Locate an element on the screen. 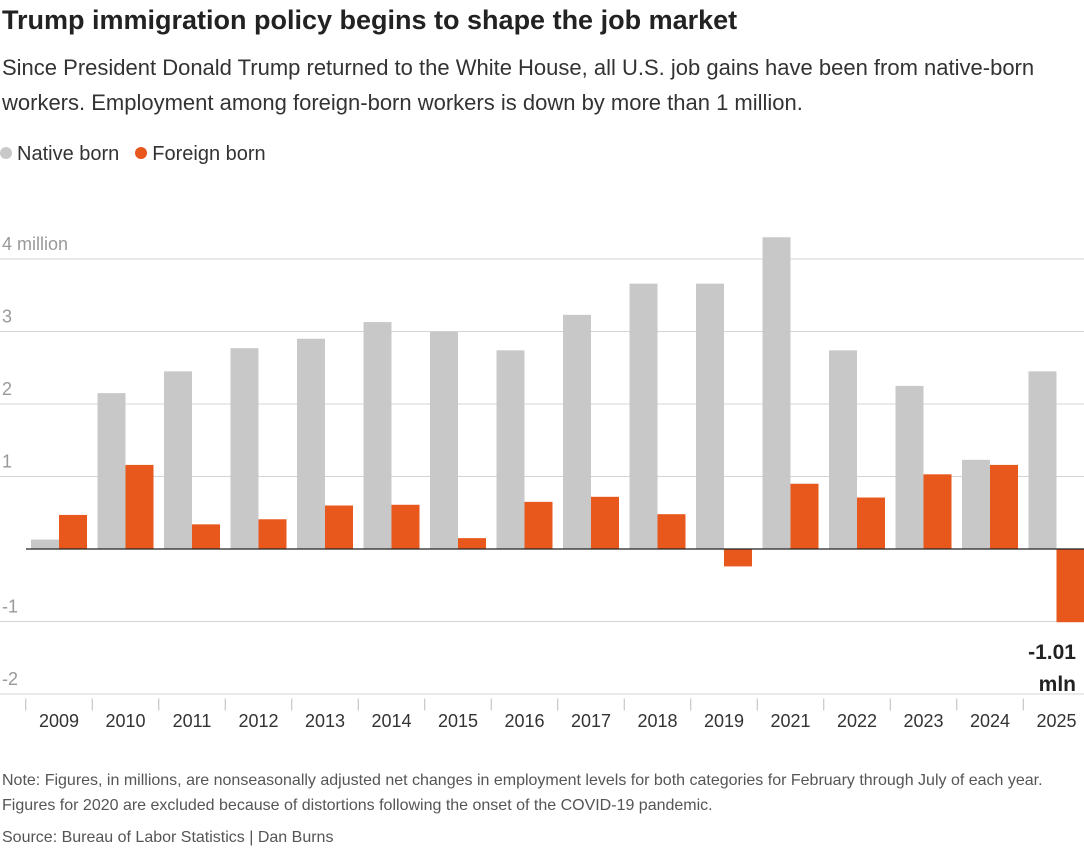 Image resolution: width=1084 pixels, height=853 pixels. y-tick-label: -2 is located at coordinates (10, 679).